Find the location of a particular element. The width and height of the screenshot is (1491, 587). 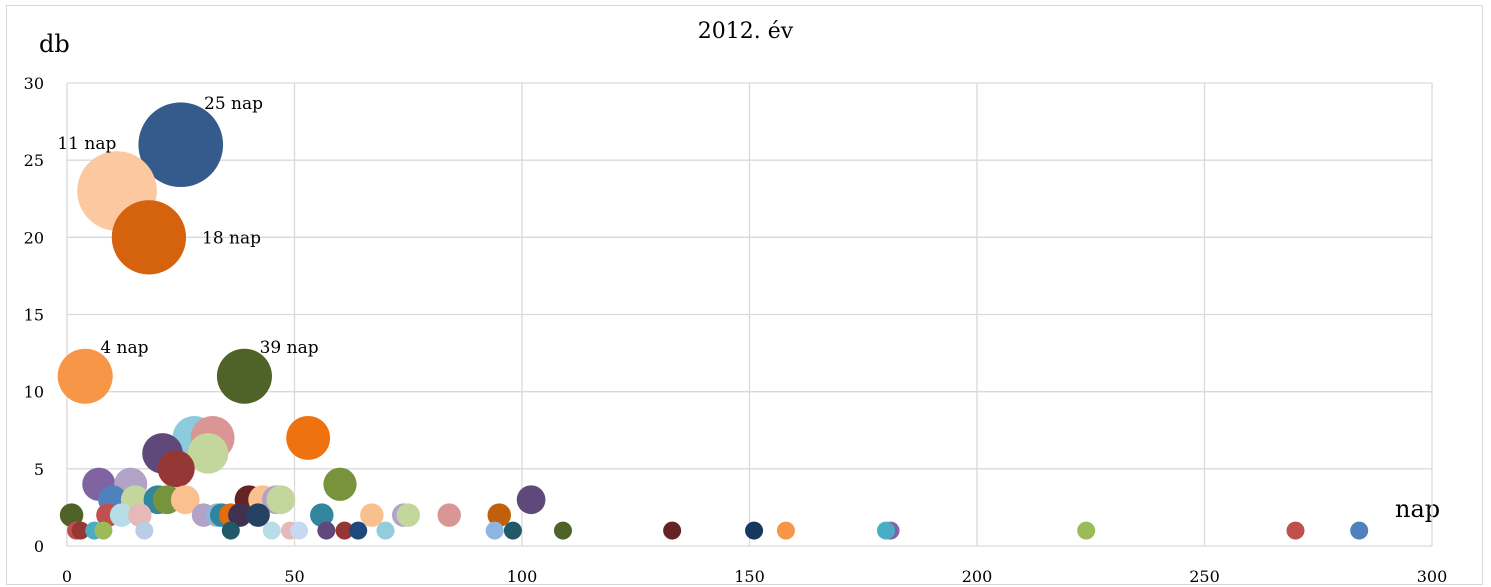

x-tick-label: 250 is located at coordinates (1204, 576).